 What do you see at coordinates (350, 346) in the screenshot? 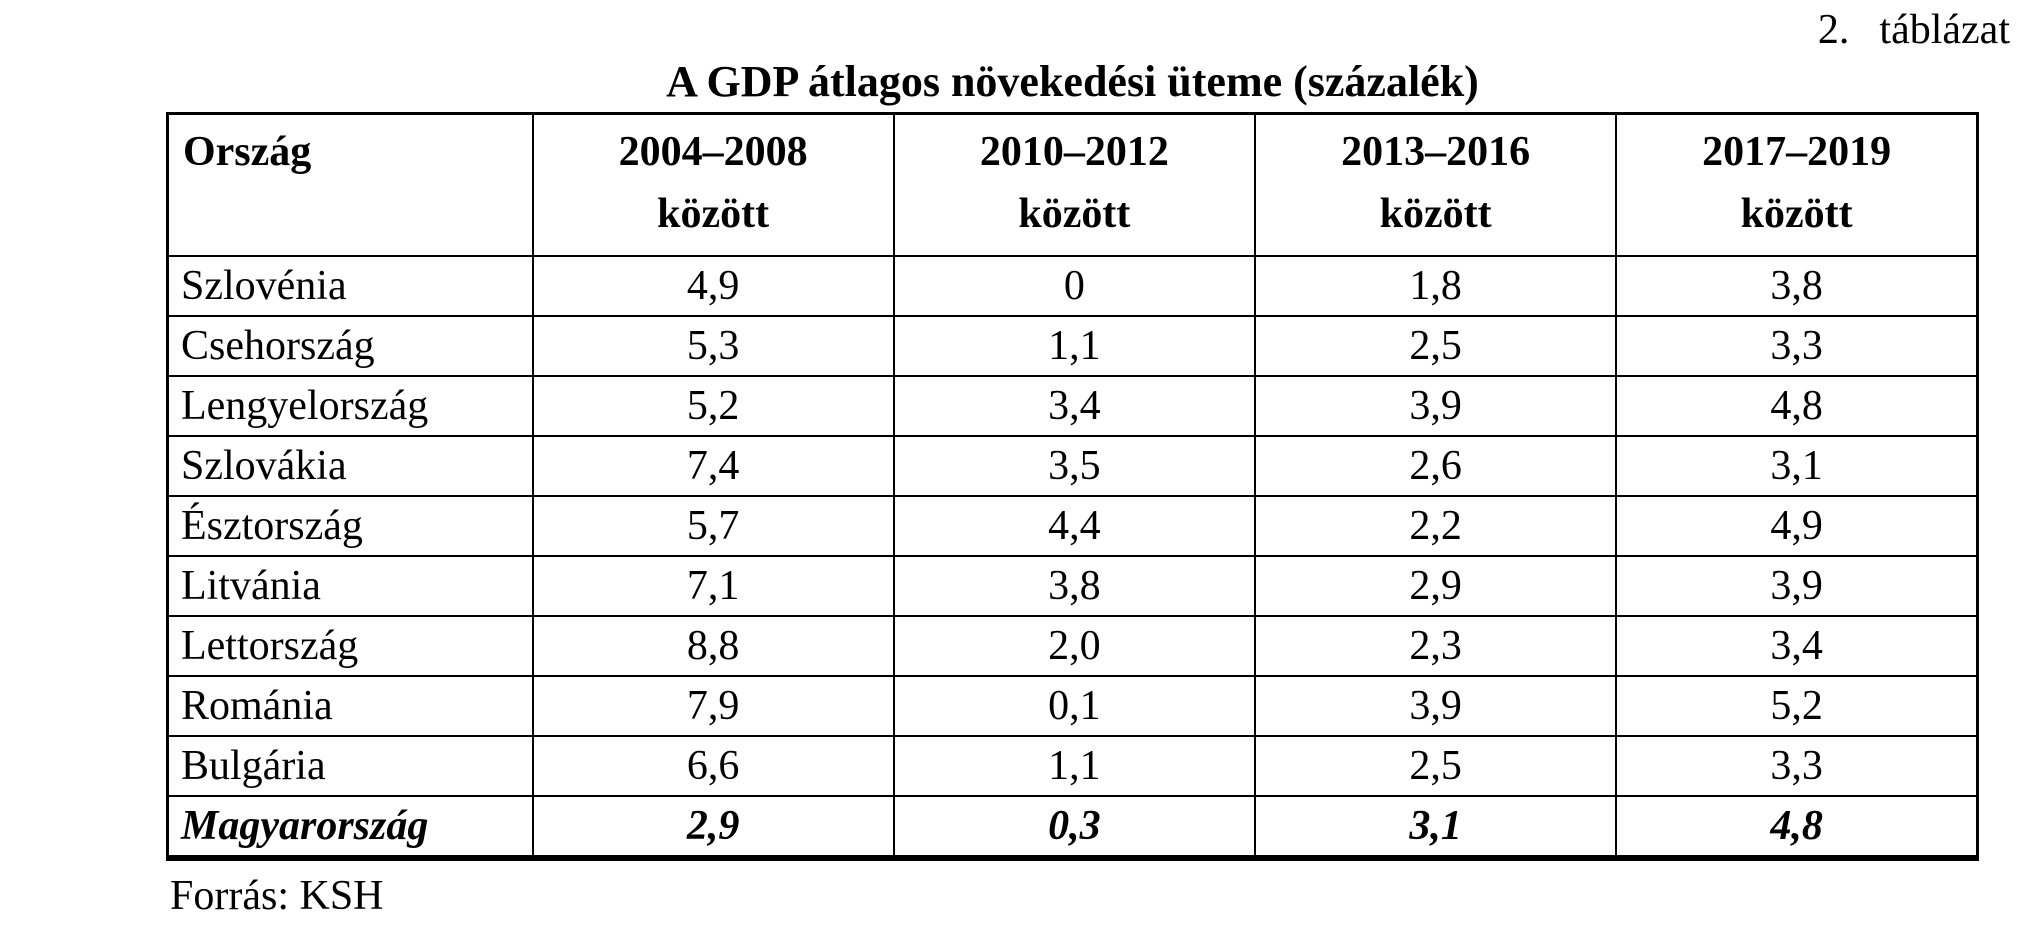
I see `country-cell: Csehország` at bounding box center [350, 346].